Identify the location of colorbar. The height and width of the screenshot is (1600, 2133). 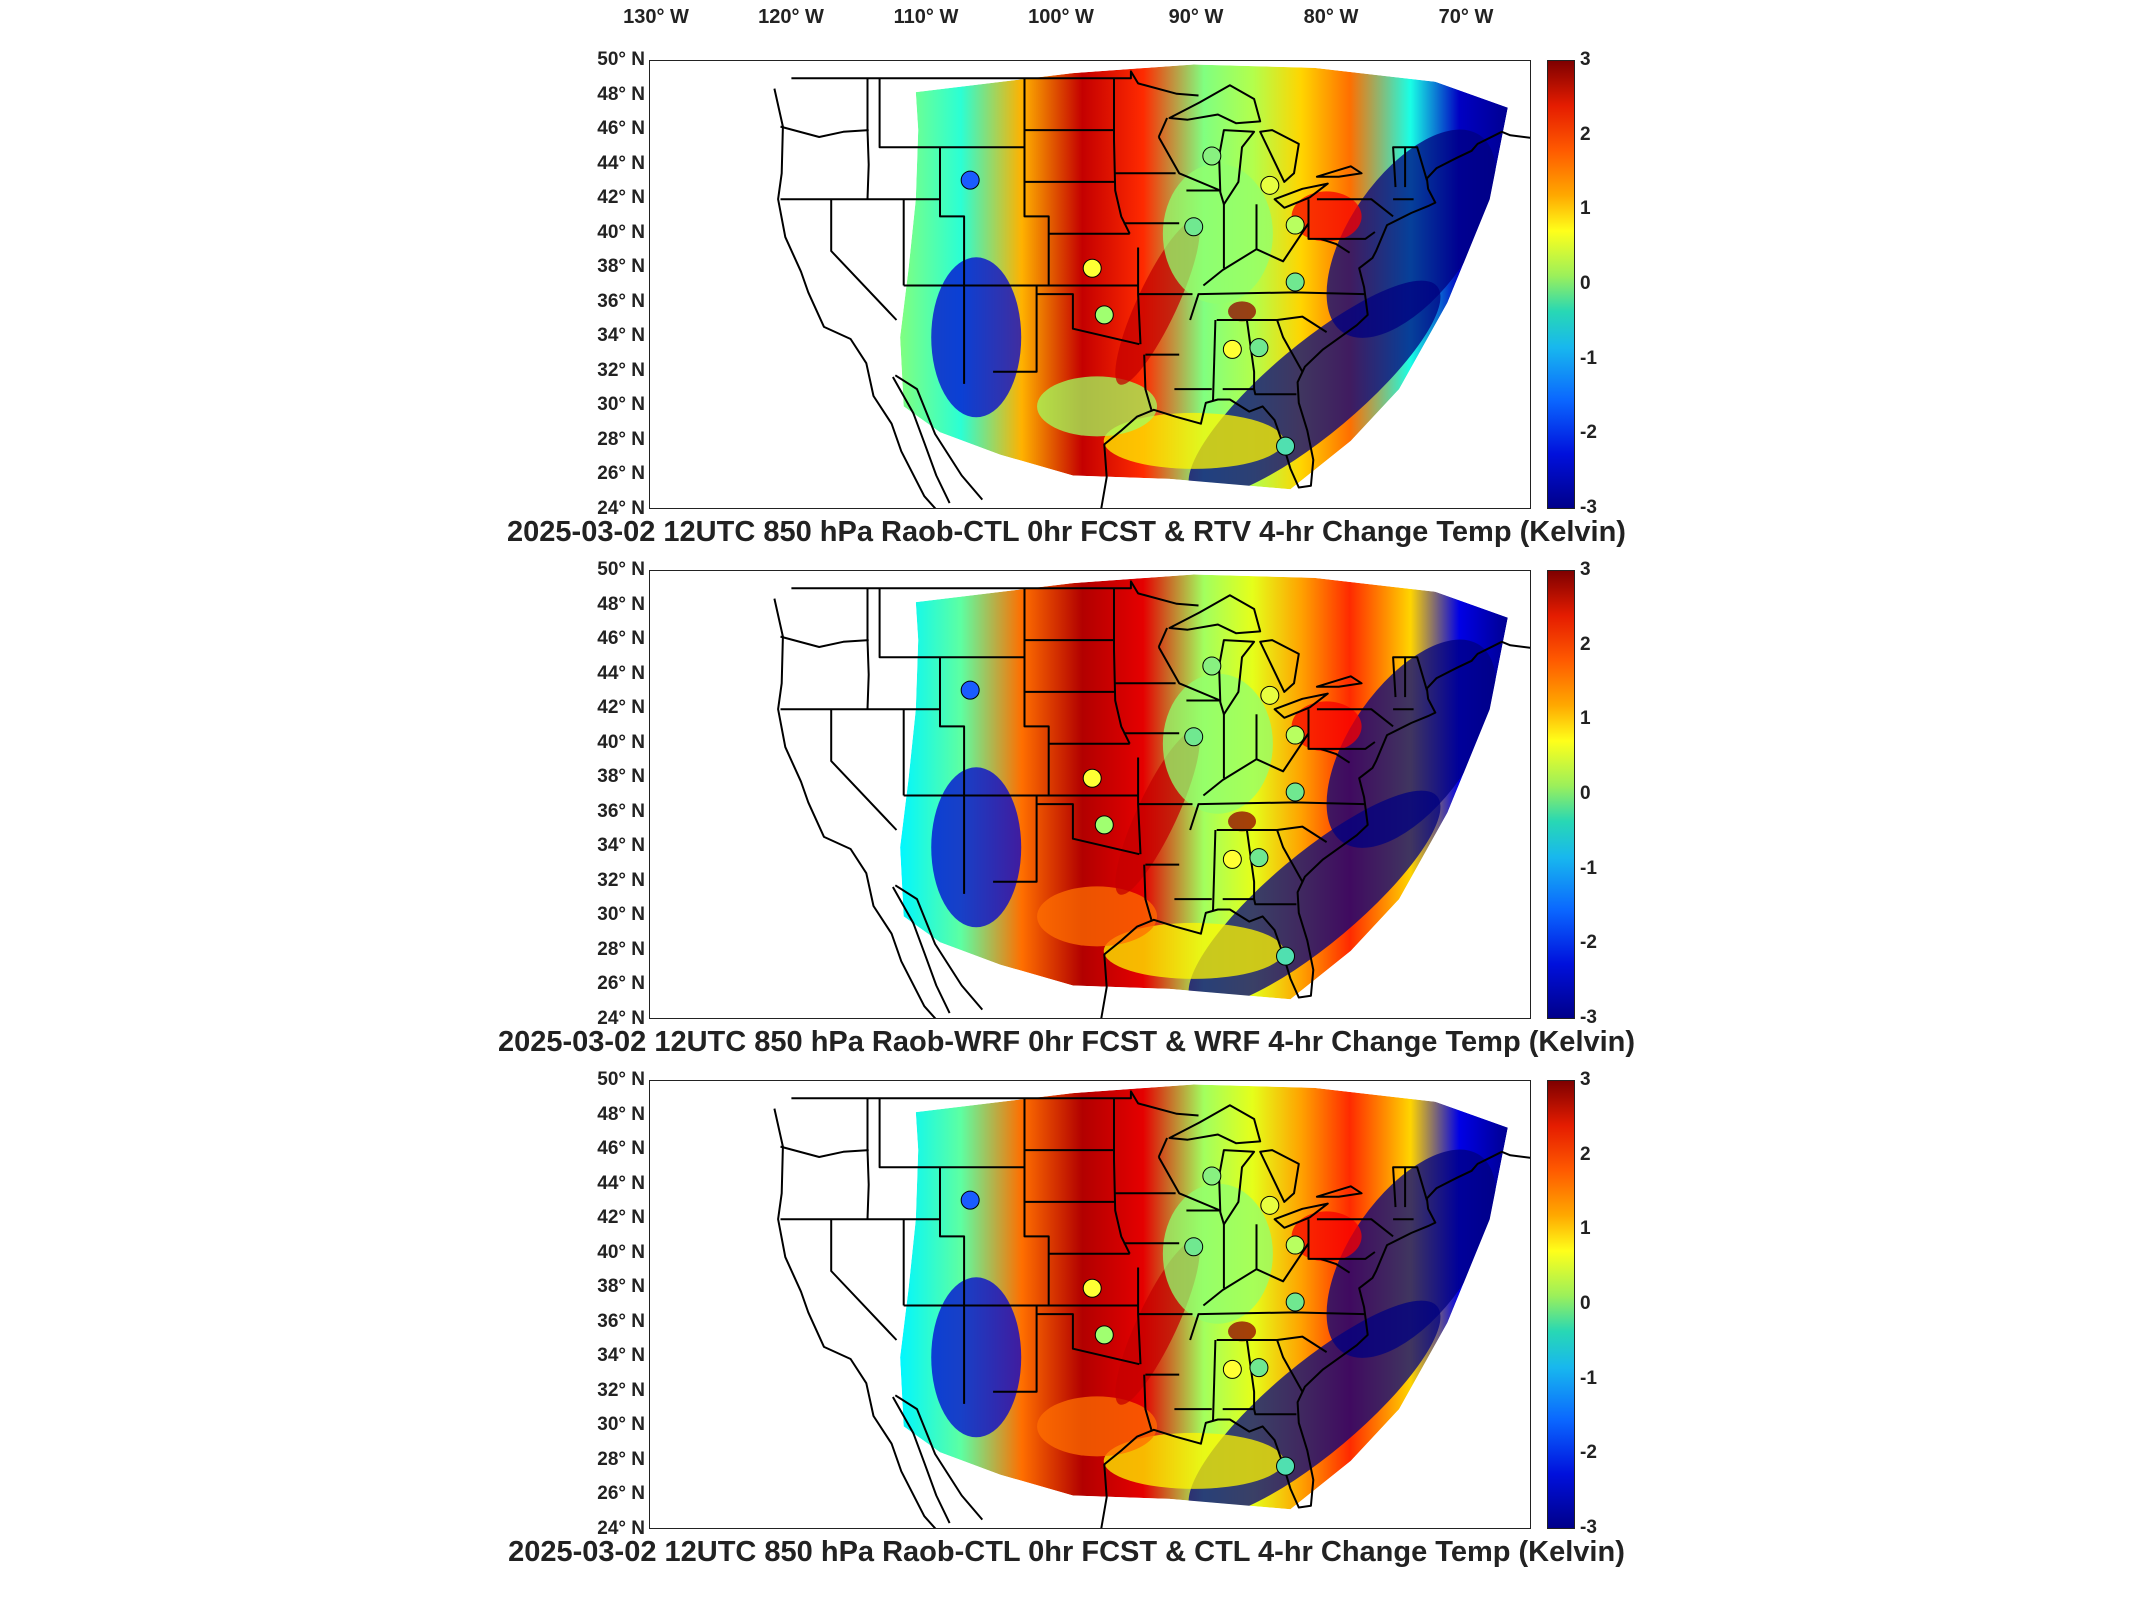
(1561, 284).